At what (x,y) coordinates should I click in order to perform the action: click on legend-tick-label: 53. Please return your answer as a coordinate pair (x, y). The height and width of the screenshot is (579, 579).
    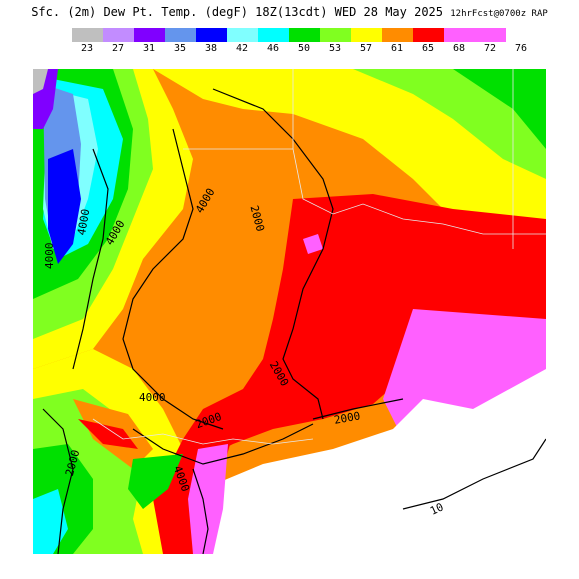
    Looking at the image, I should click on (335, 48).